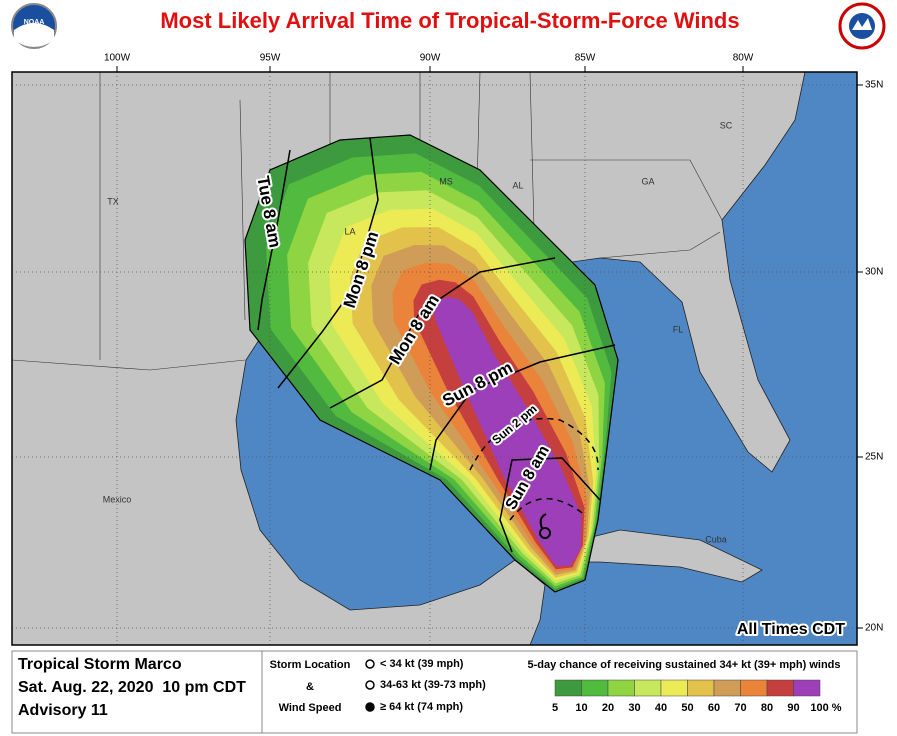 Image resolution: width=897 pixels, height=736 pixels. Describe the element at coordinates (100, 664) in the screenshot. I see `storm-name: Tropical Storm Marco` at that location.